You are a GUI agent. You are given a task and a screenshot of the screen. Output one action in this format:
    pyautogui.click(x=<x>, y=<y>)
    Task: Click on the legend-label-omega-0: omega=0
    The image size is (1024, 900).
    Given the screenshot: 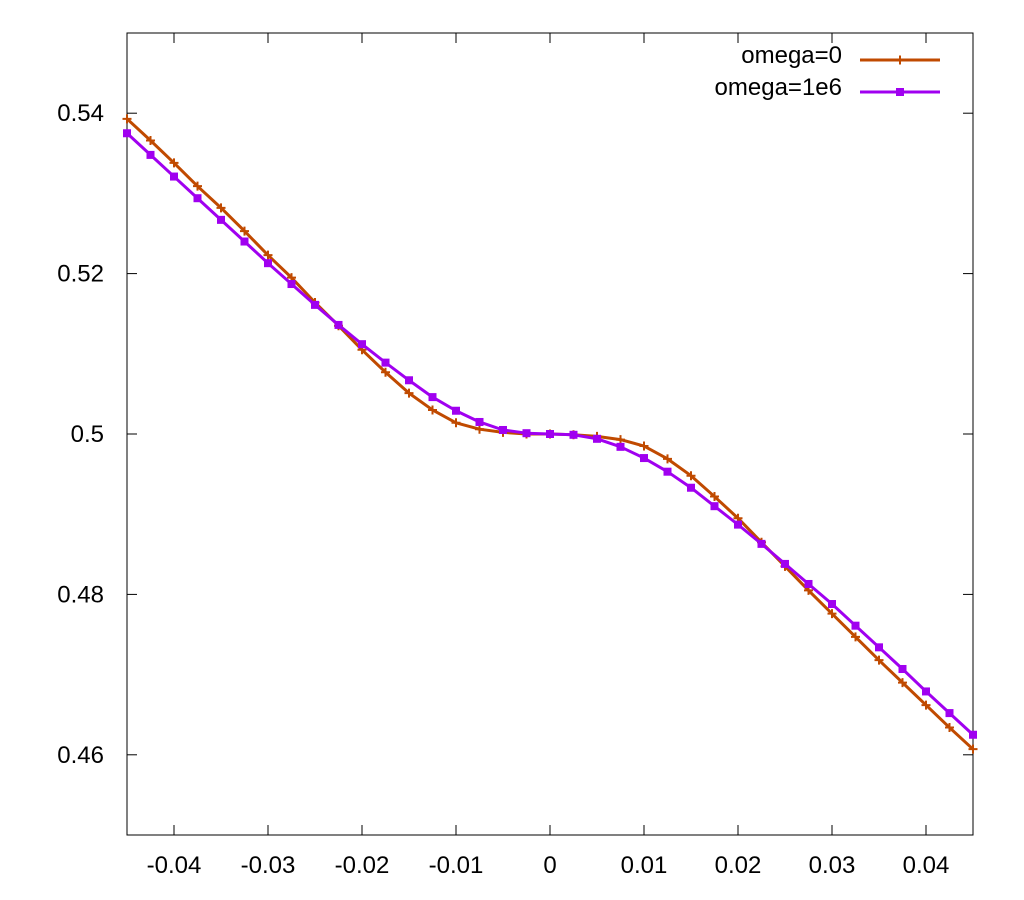 What is the action you would take?
    pyautogui.click(x=791, y=55)
    